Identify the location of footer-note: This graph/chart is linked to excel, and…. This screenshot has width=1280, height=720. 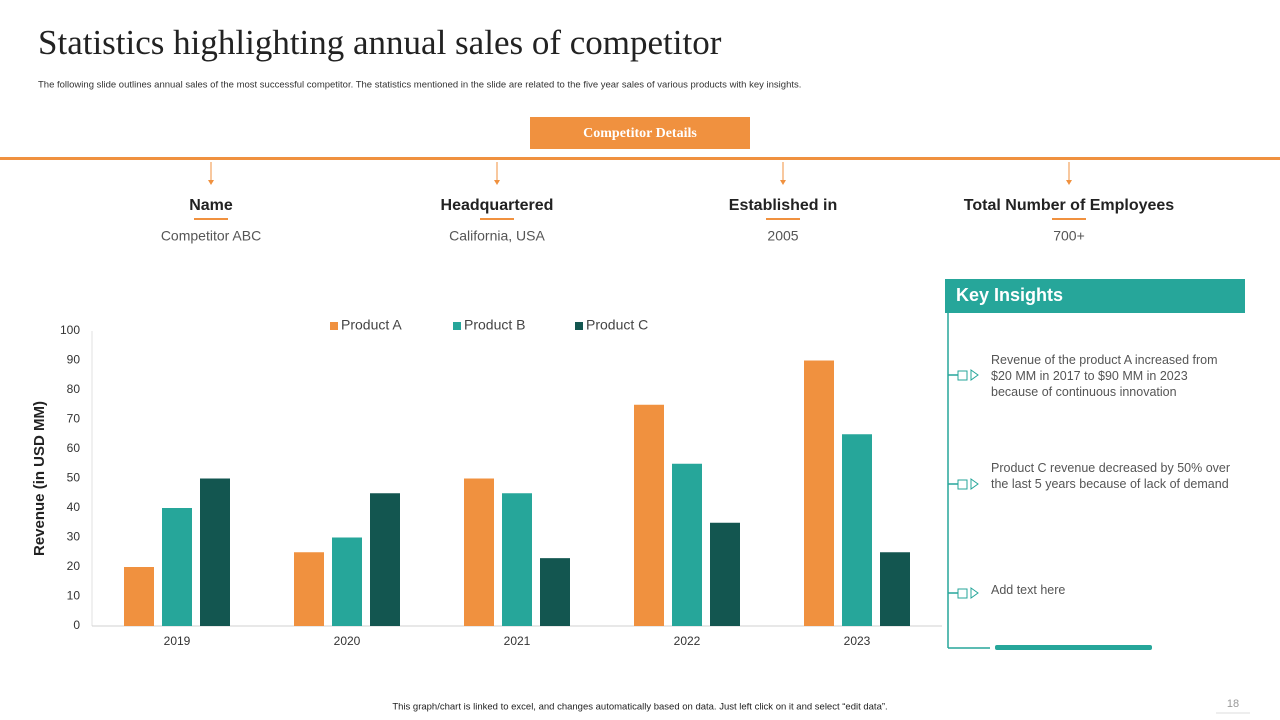
(639, 707).